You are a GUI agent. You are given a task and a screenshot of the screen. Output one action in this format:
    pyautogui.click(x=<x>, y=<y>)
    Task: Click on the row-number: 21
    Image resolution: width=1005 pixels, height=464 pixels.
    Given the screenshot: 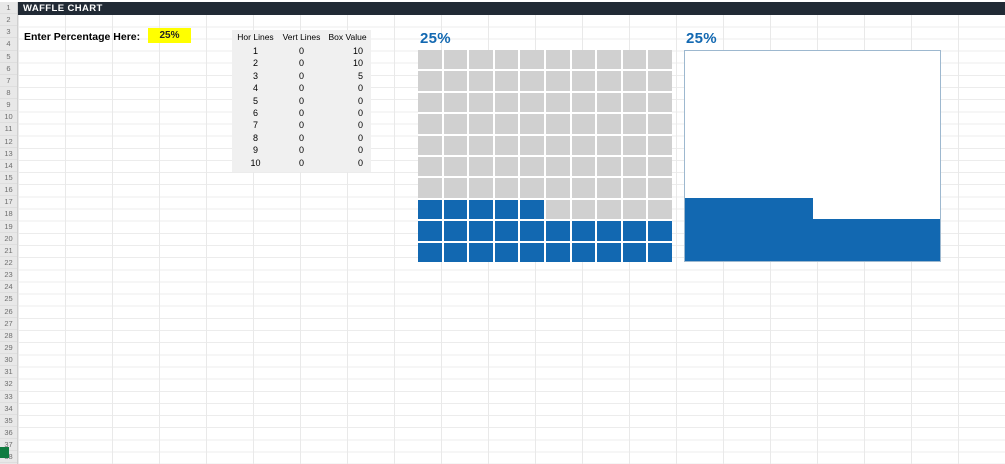 What is the action you would take?
    pyautogui.click(x=8, y=251)
    